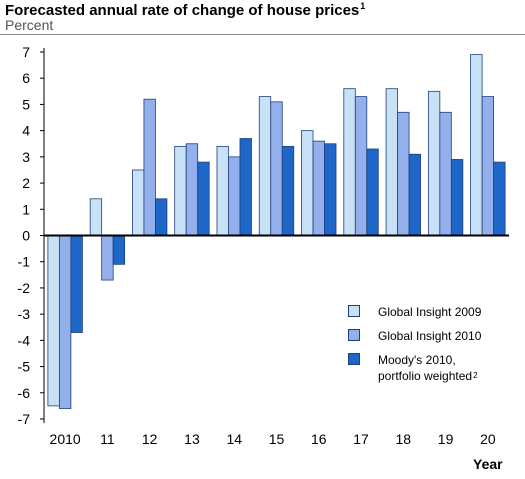 The height and width of the screenshot is (479, 525). What do you see at coordinates (65, 439) in the screenshot?
I see `x-tick-label: 2010` at bounding box center [65, 439].